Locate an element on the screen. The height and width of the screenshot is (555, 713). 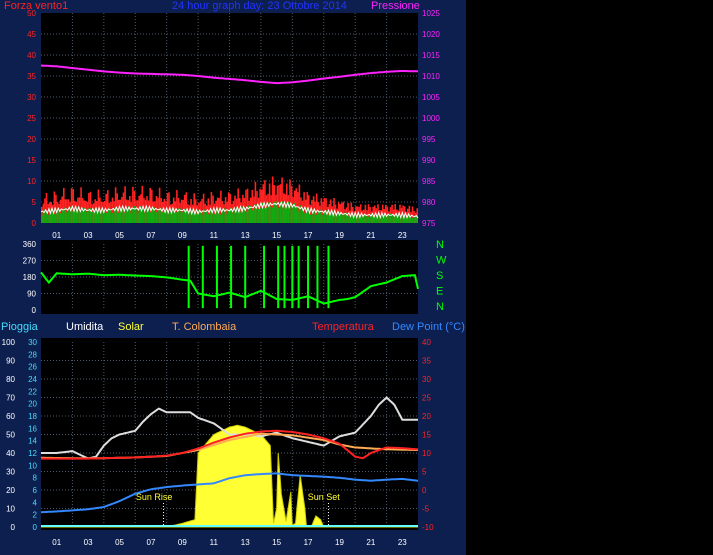
direction-degree-tick: 90 is located at coordinates (31, 294).